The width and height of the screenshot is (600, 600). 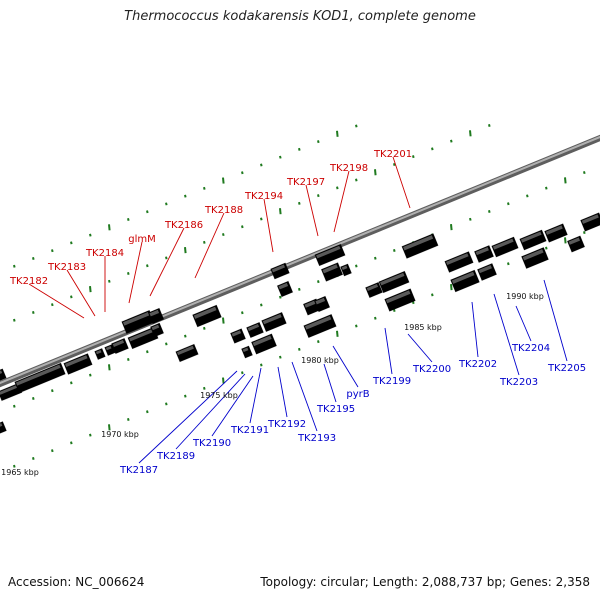 I want to click on reverse-gene-label: TK2199, so click(x=391, y=381).